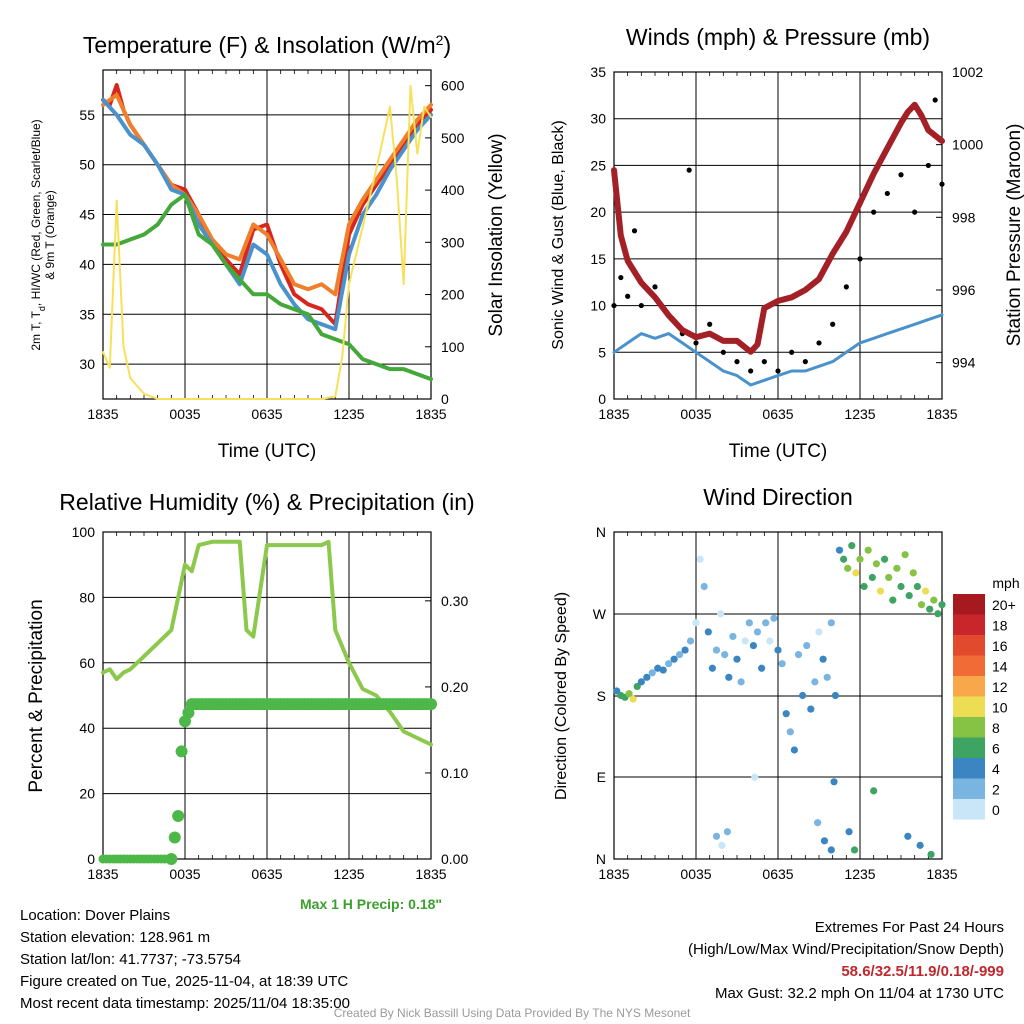 This screenshot has height=1024, width=1024. I want to click on speed-legend: mph 20+ 18 16 14 12 10 8 6 4 2 0, so click(986, 697).